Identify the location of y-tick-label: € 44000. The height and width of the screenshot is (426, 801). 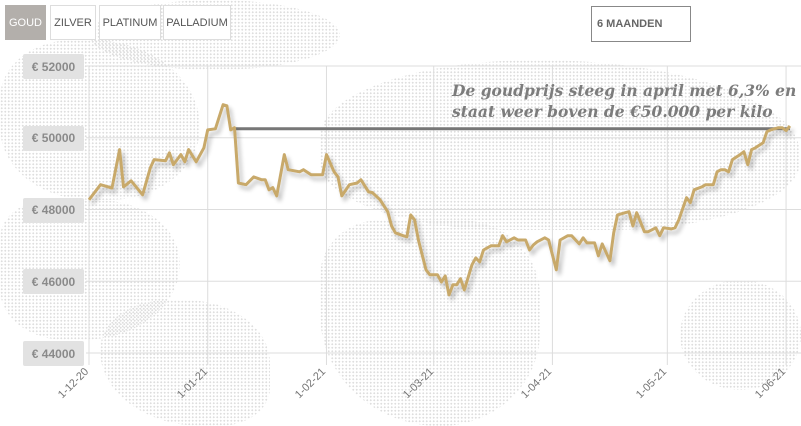
(53, 353).